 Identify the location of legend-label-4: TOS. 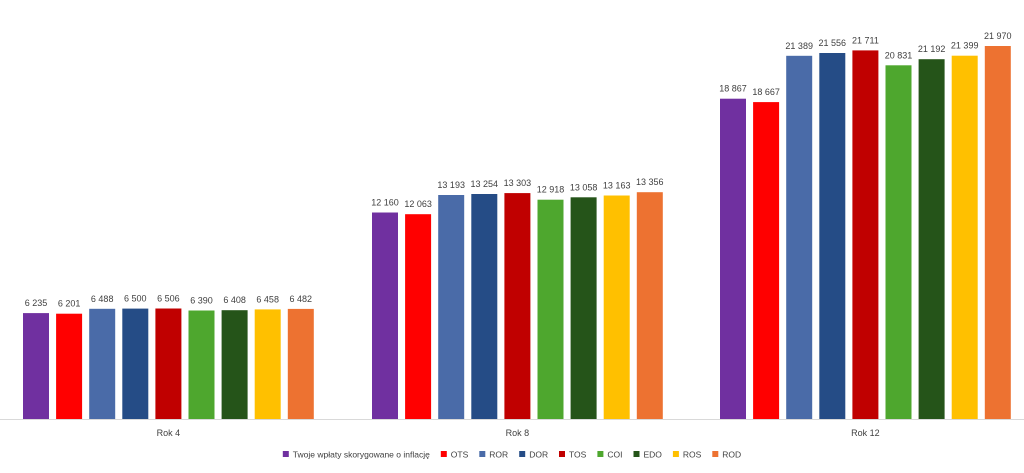
(578, 455).